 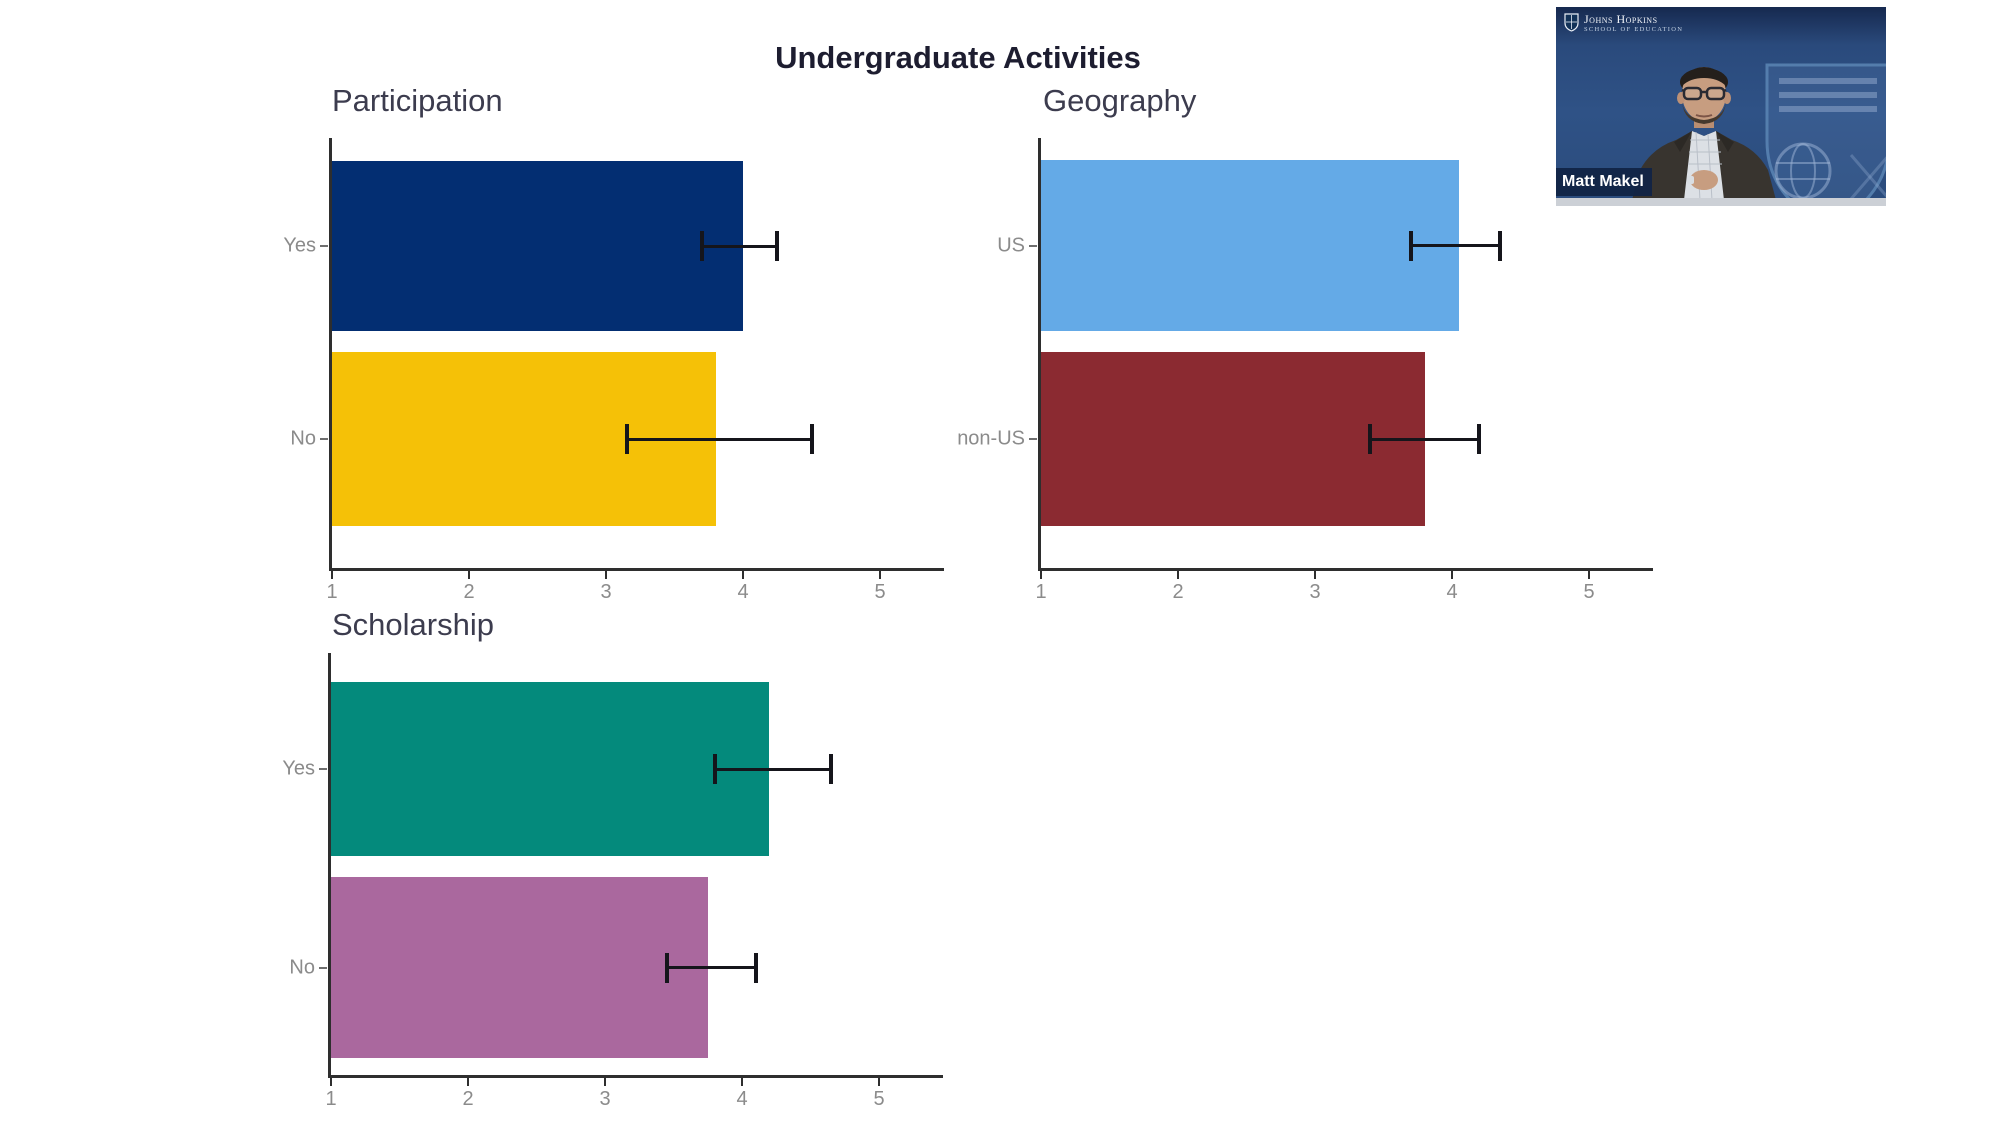 I want to click on category-label: non-US, so click(x=991, y=438).